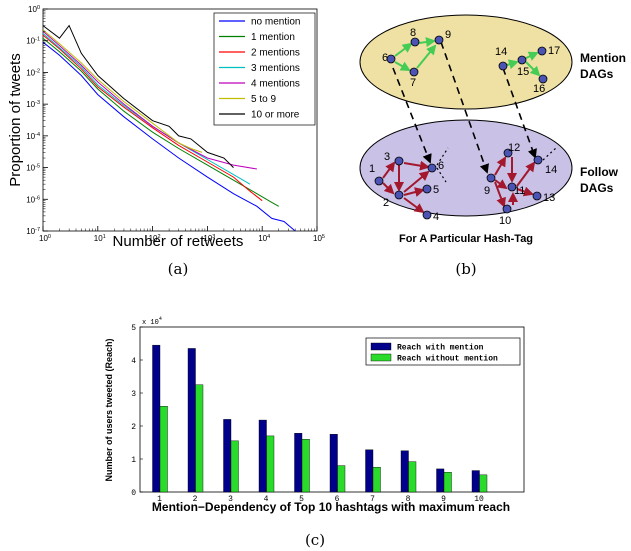 This screenshot has width=631, height=551. Describe the element at coordinates (275, 115) in the screenshot. I see `legend-label-a: 10 or more` at that location.